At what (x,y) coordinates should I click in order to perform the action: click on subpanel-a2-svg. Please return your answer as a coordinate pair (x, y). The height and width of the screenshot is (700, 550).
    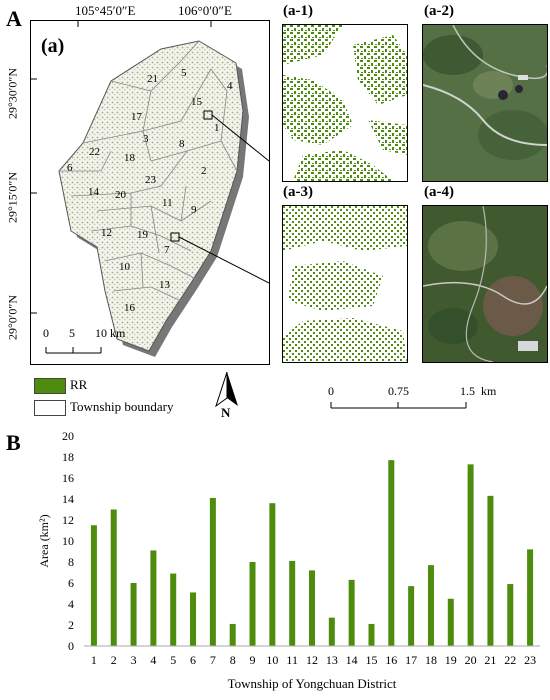
    Looking at the image, I should click on (485, 102).